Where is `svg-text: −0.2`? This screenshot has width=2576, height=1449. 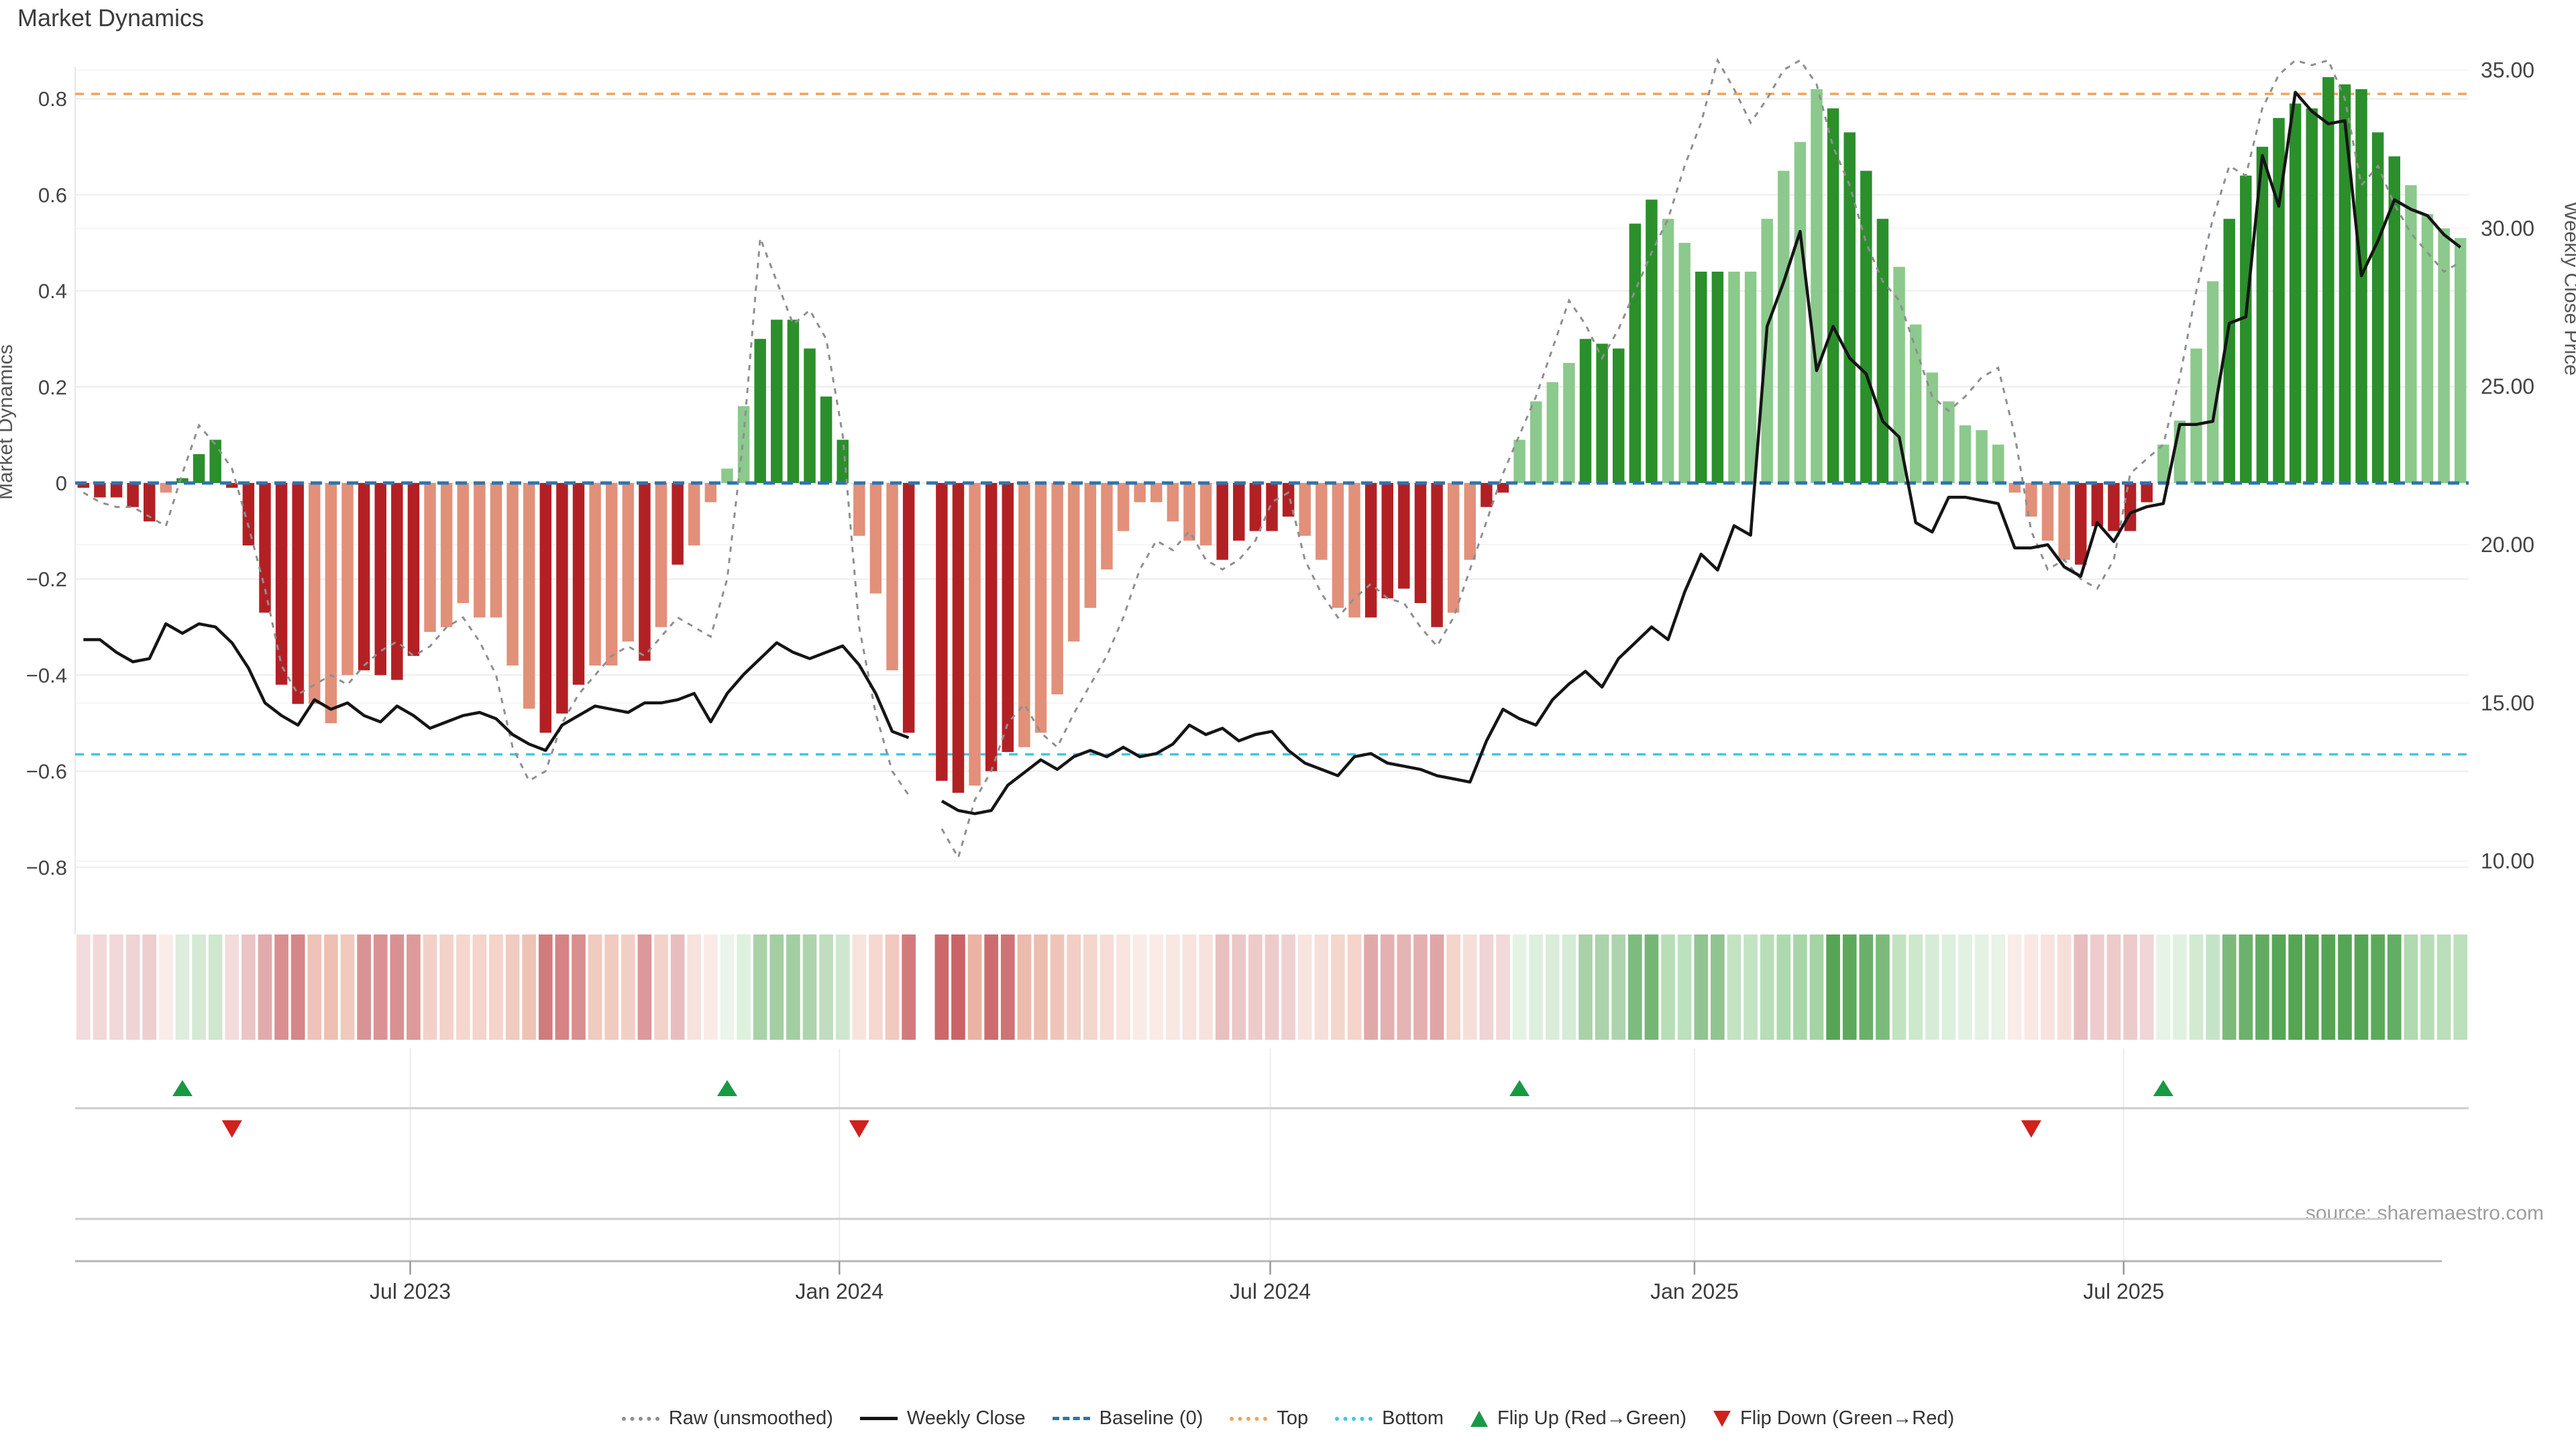
svg-text: −0.2 is located at coordinates (46, 579).